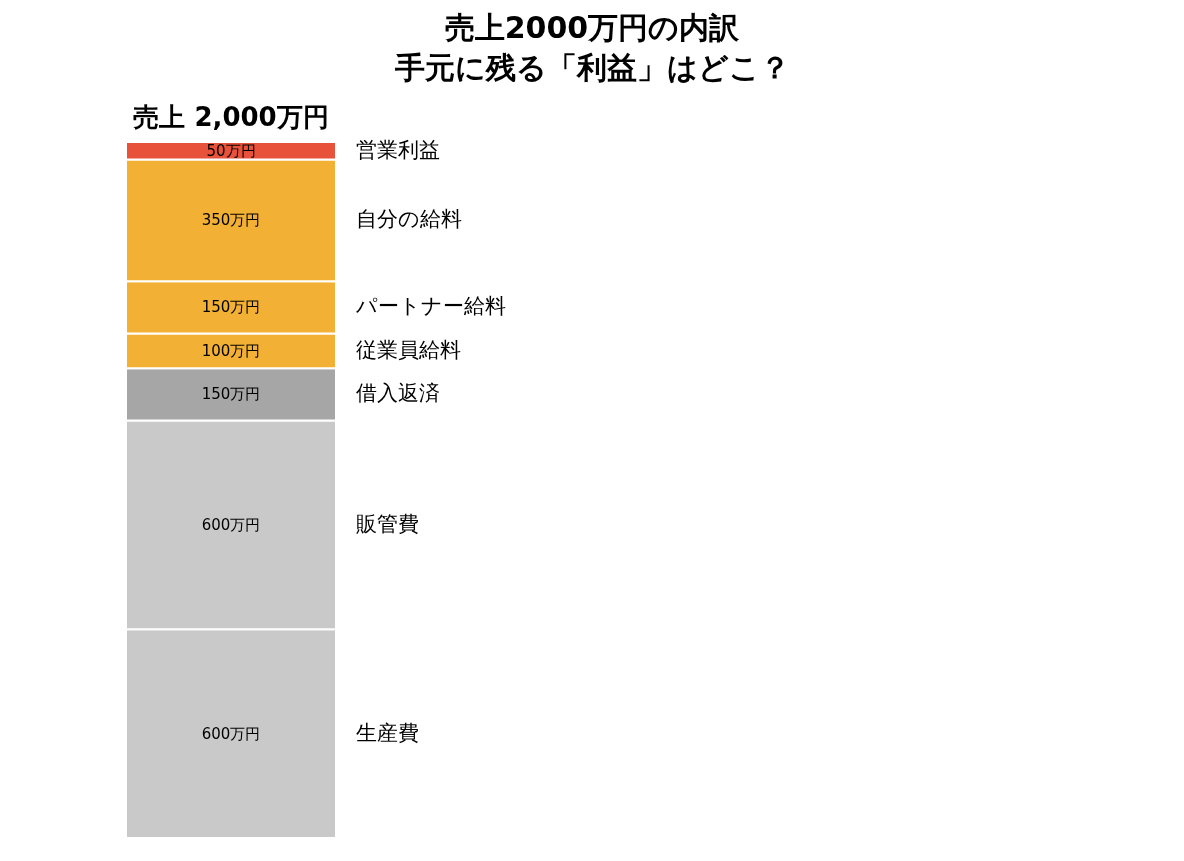  Describe the element at coordinates (409, 219) in the screenshot. I see `series-label: 自分の給料` at that location.